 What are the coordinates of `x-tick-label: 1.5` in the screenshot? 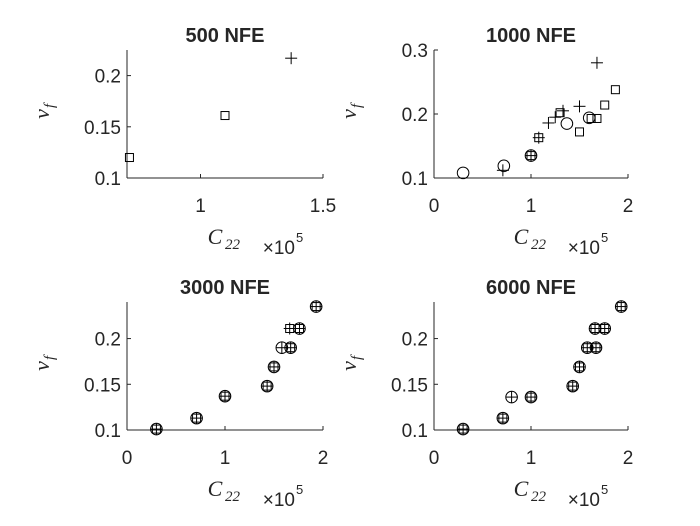 It's located at (323, 206).